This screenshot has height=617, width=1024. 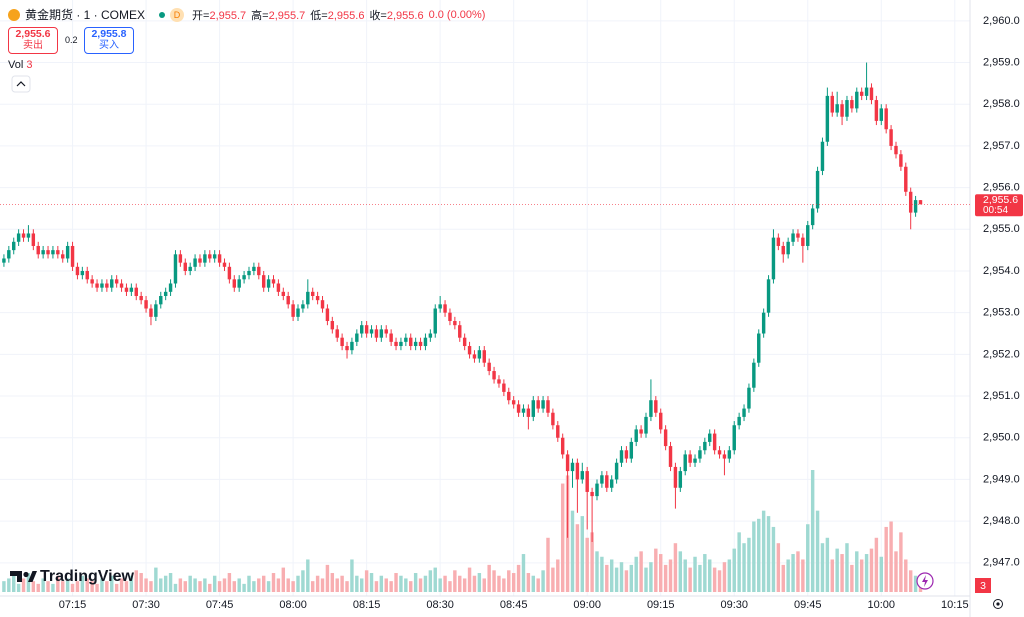 What do you see at coordinates (983, 585) in the screenshot?
I see `volume-value-box` at bounding box center [983, 585].